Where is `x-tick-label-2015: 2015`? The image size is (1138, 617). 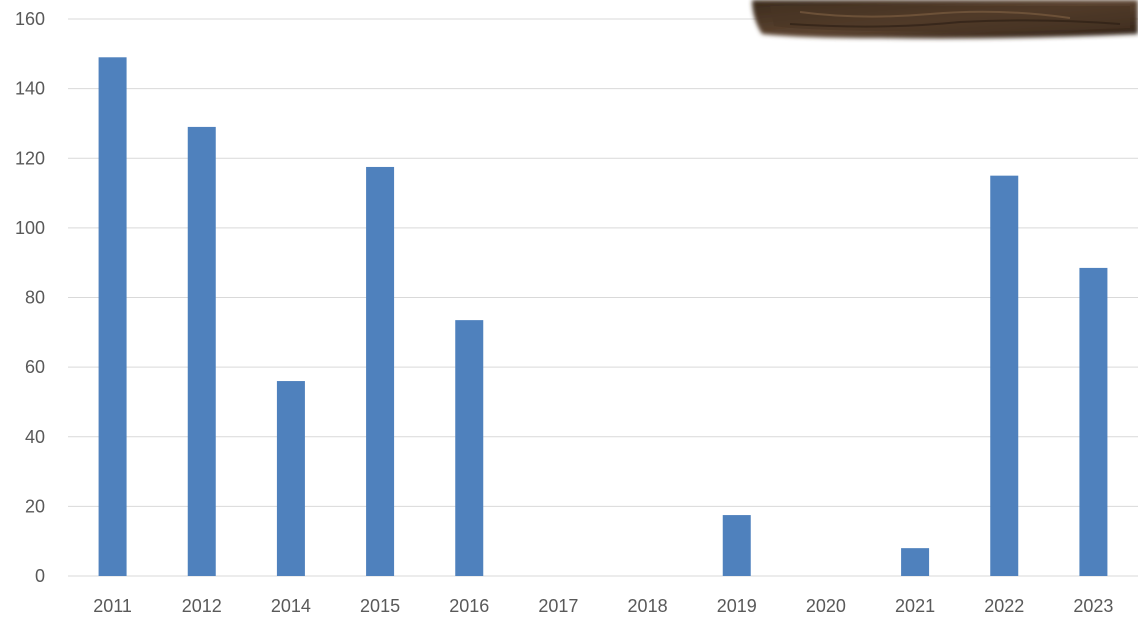
x-tick-label-2015: 2015 is located at coordinates (380, 606).